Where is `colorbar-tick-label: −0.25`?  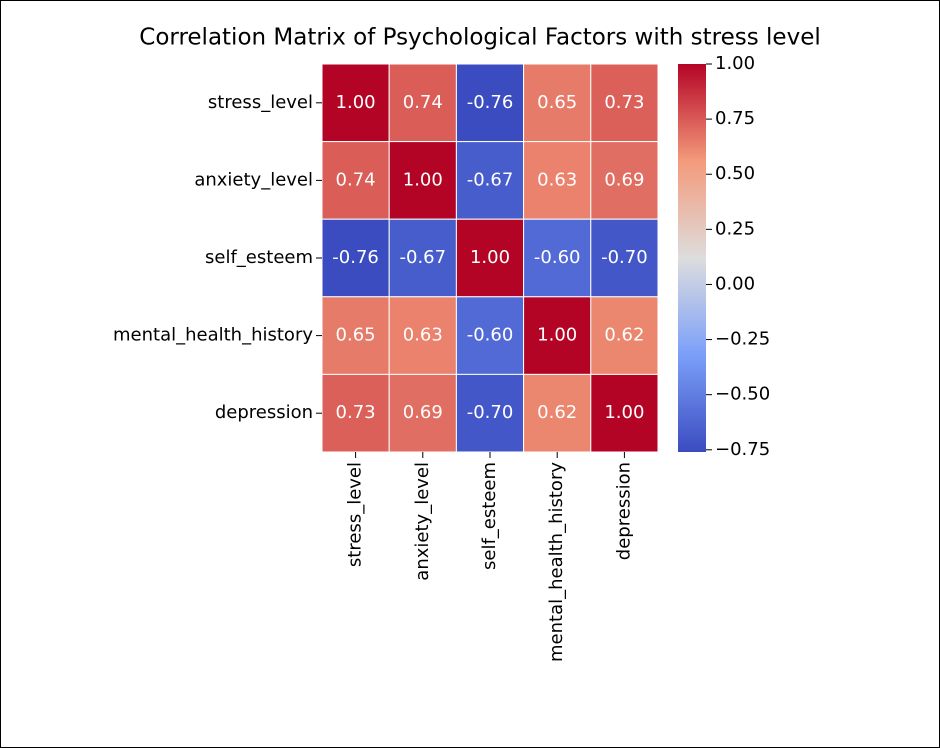
colorbar-tick-label: −0.25 is located at coordinates (742, 339).